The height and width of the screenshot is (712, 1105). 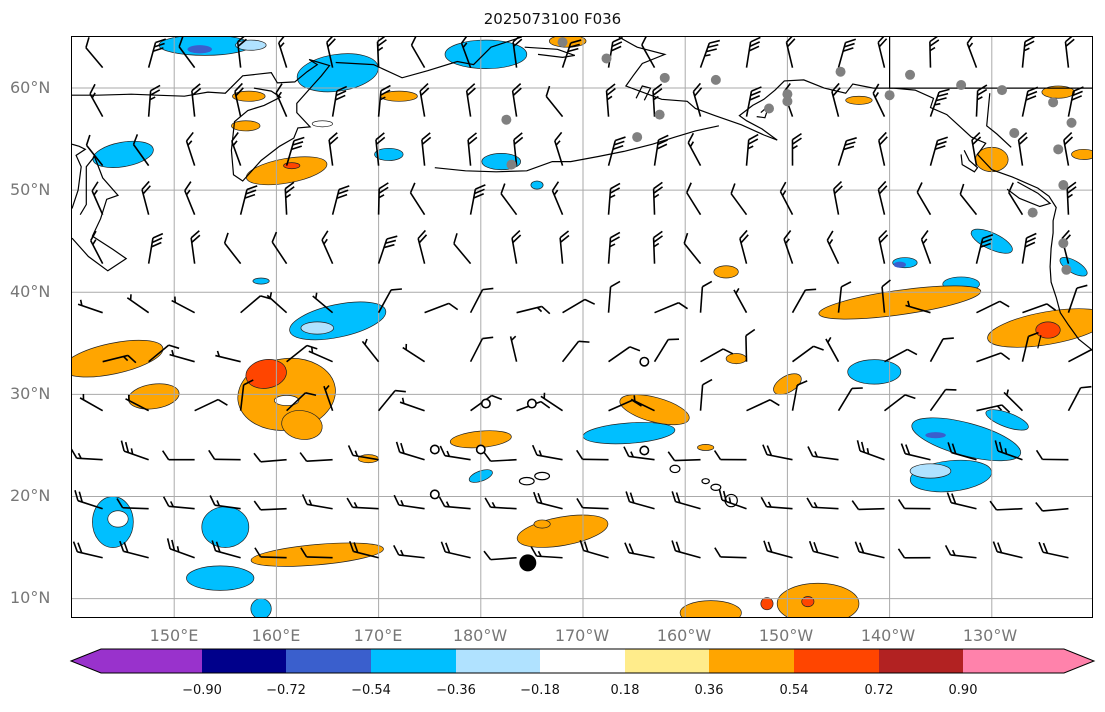 What do you see at coordinates (30, 189) in the screenshot?
I see `lat-label-50: 50°N` at bounding box center [30, 189].